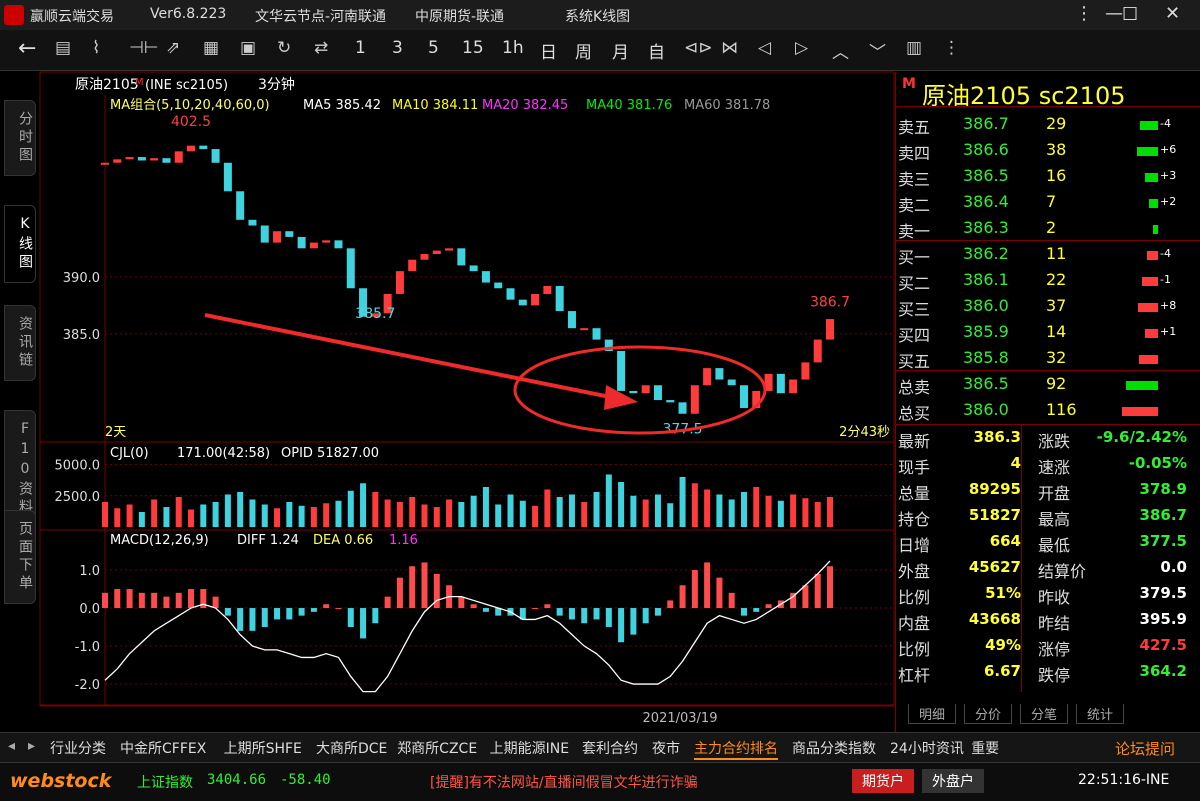  I want to click on market-tab: 主力合约排名, so click(736, 749).